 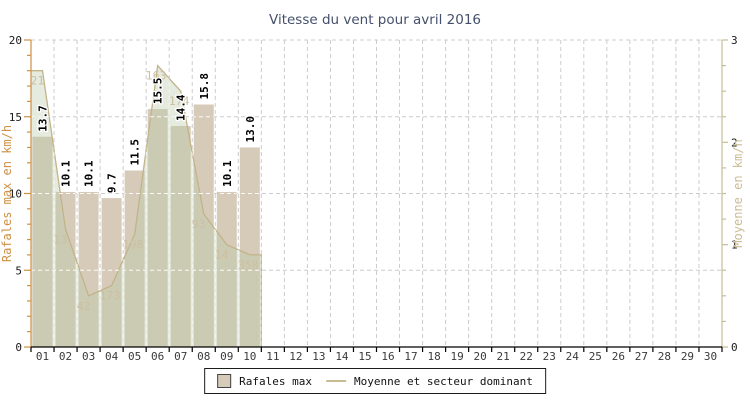 I want to click on x-tick-label: 04, so click(x=112, y=356).